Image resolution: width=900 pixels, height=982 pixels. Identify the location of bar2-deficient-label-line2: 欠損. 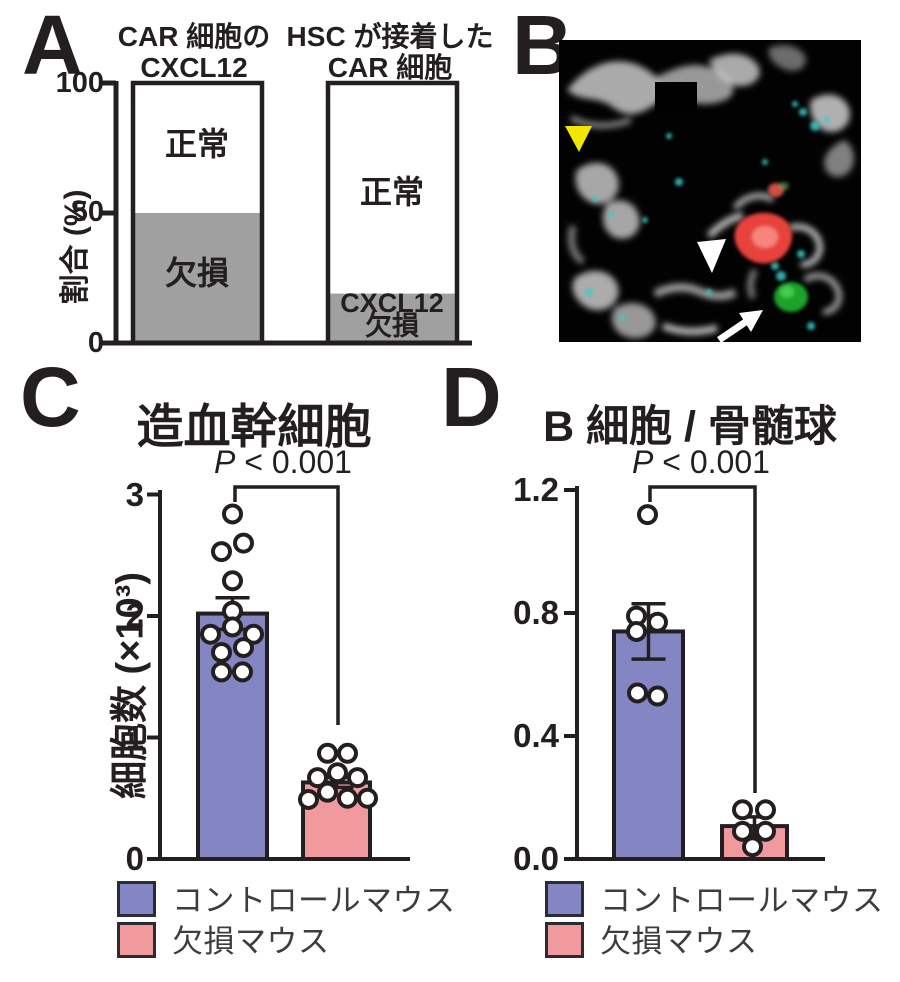
(392, 326).